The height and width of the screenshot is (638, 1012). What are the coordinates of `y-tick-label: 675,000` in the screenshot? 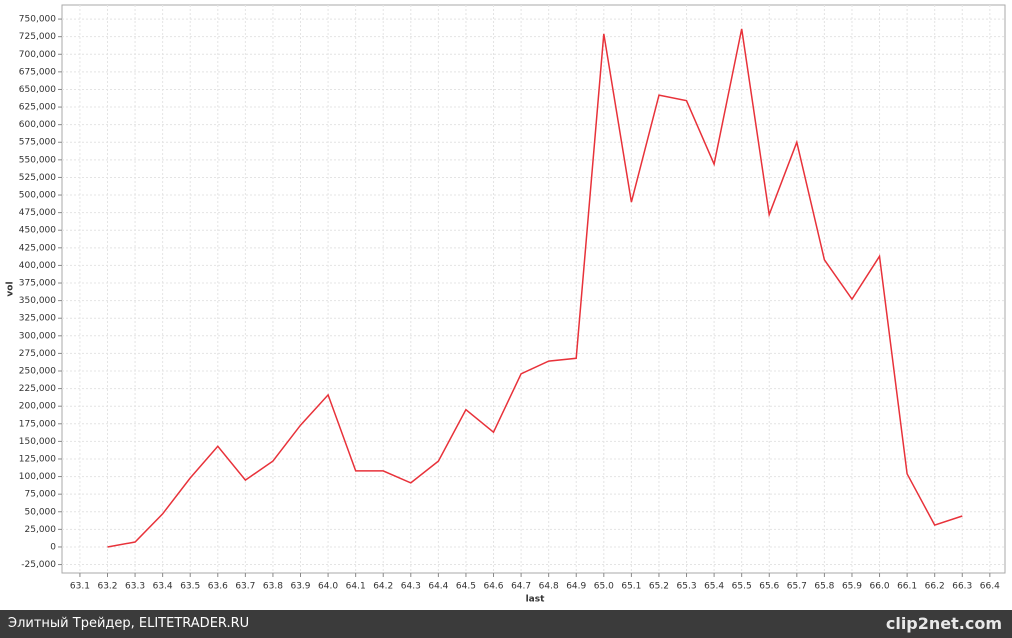 It's located at (37, 72).